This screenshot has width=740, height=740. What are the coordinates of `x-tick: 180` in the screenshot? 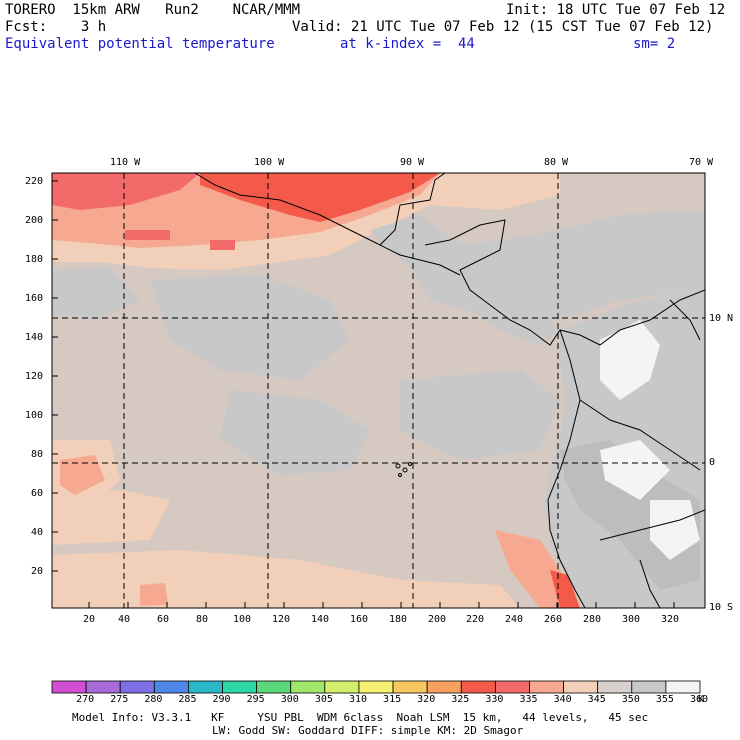 It's located at (398, 619).